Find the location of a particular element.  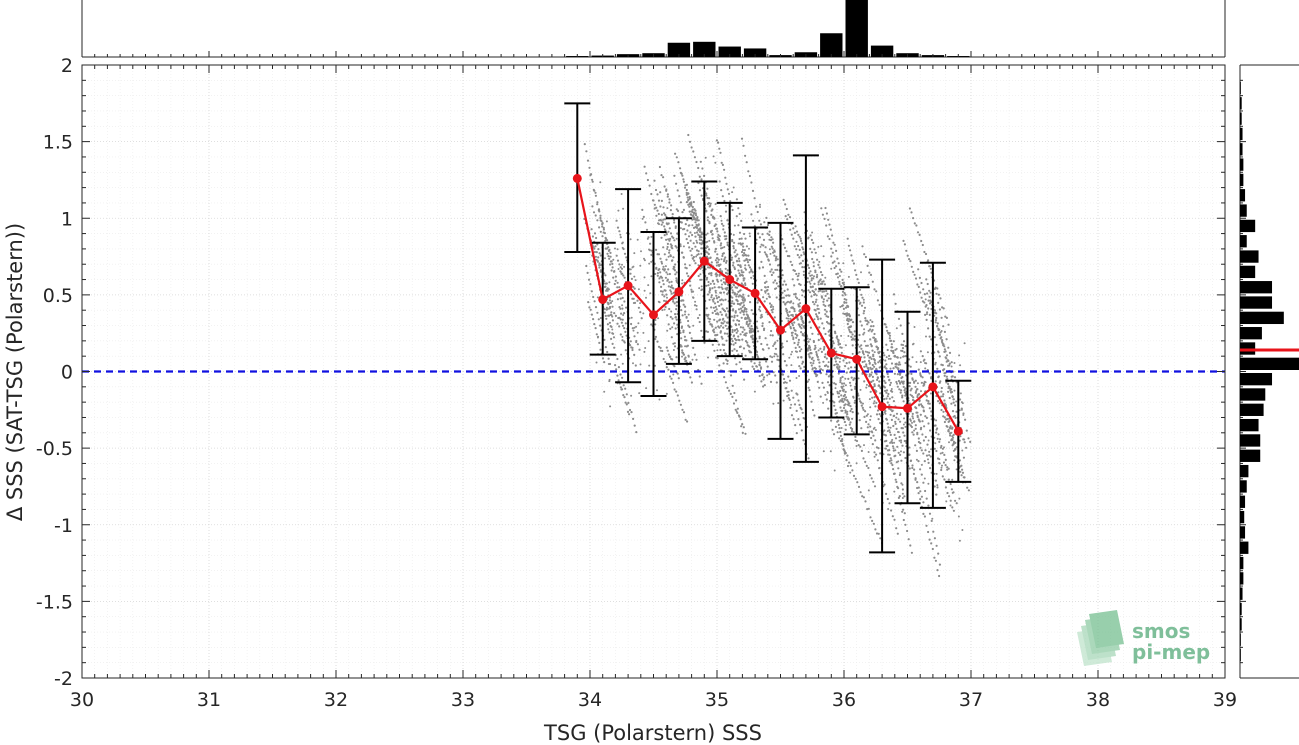

x-tick-label: 39 is located at coordinates (1225, 700).